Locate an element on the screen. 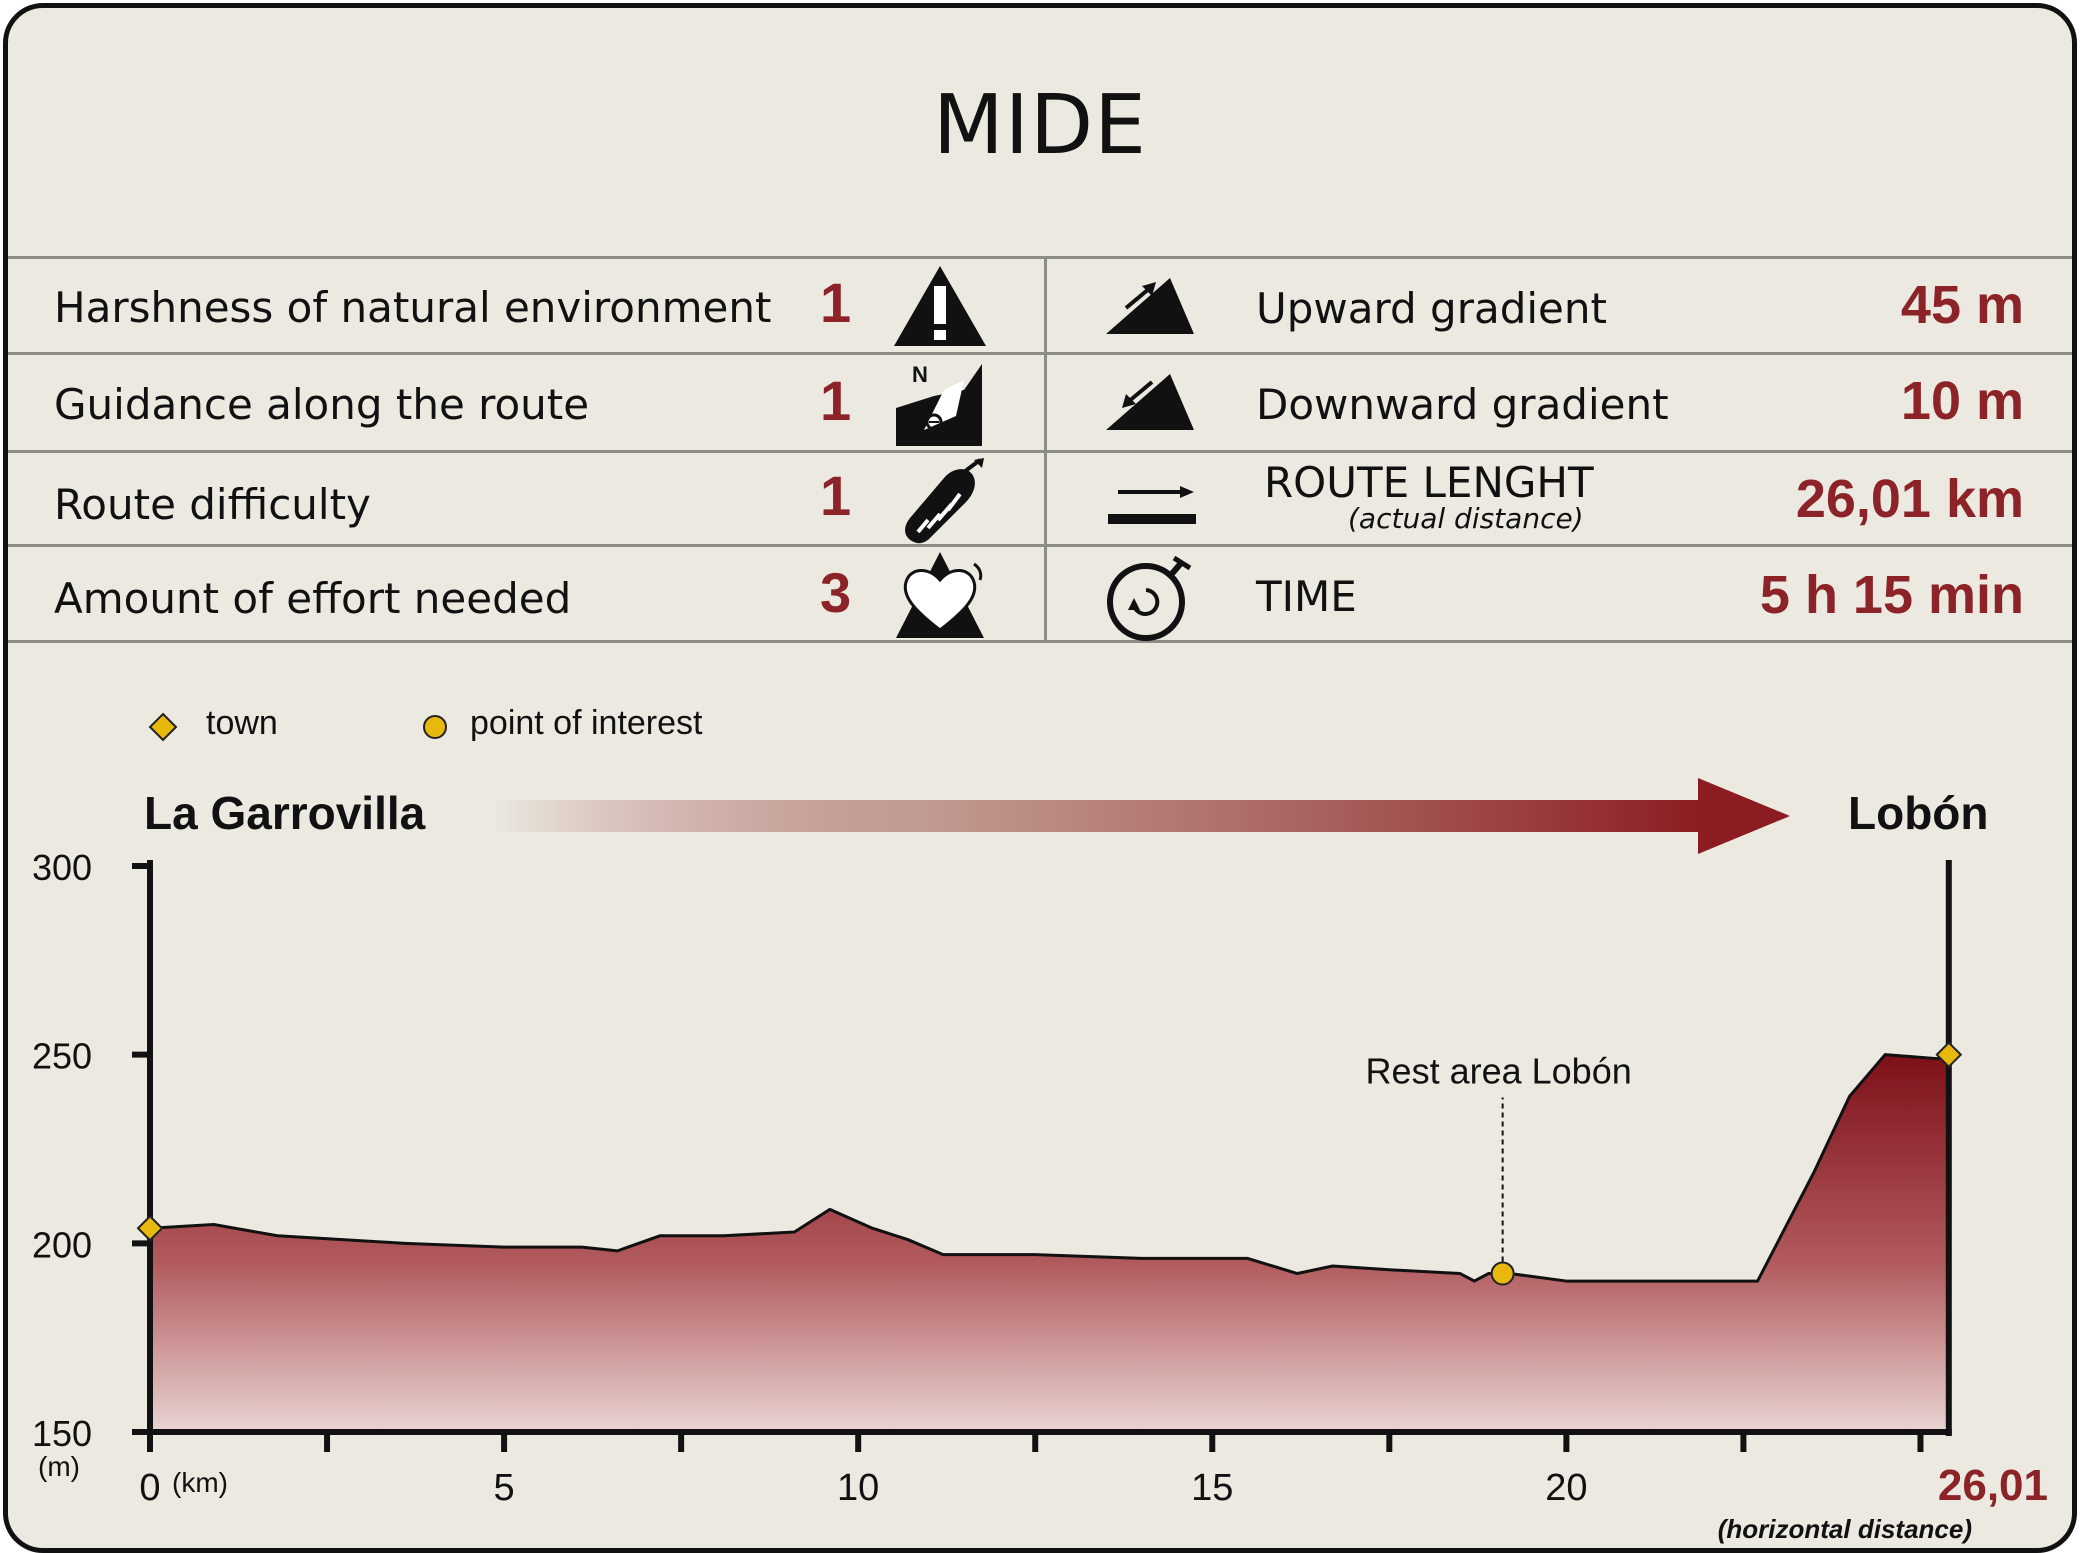 The width and height of the screenshot is (2080, 1553). x-tick-label: 5 is located at coordinates (504, 1488).